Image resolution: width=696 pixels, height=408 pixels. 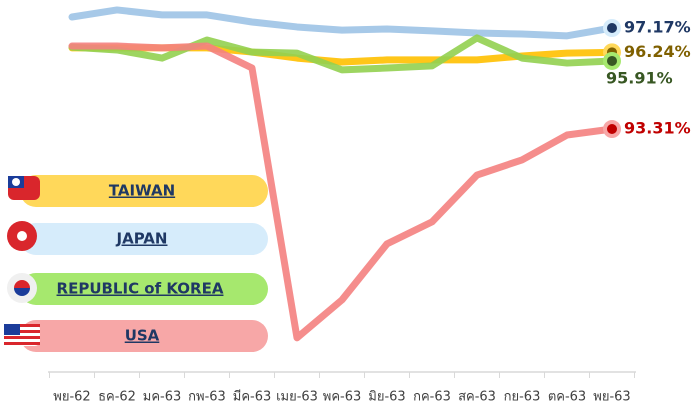 What do you see at coordinates (117, 397) in the screenshot?
I see `x-tick-label: ธค-62` at bounding box center [117, 397].